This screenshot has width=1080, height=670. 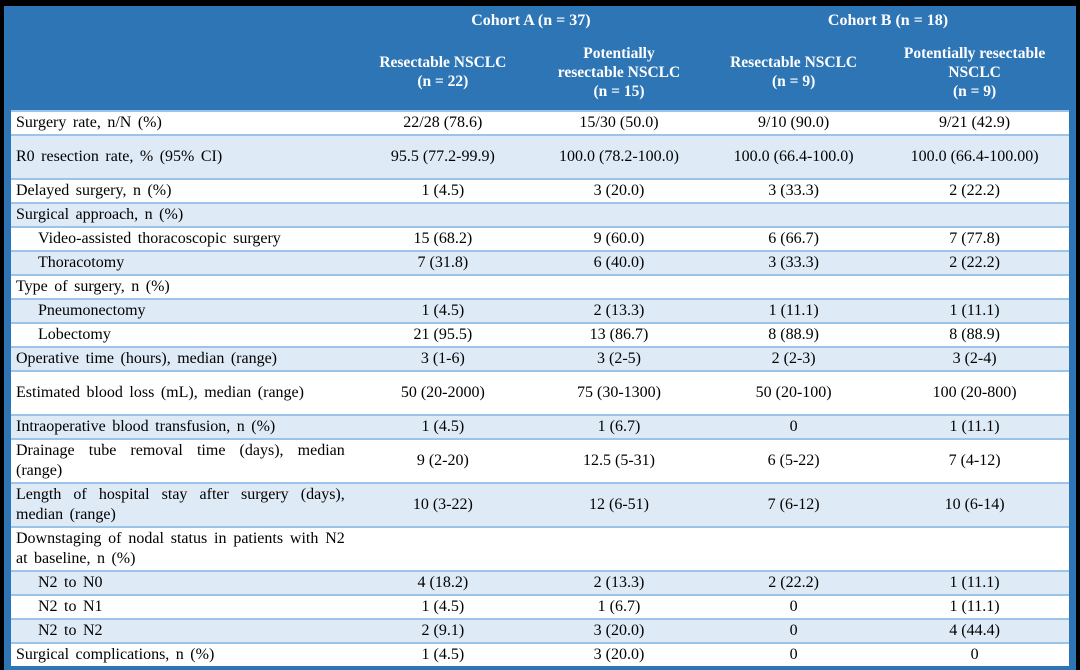 I want to click on value-cell: 3 (1-6), so click(x=442, y=358).